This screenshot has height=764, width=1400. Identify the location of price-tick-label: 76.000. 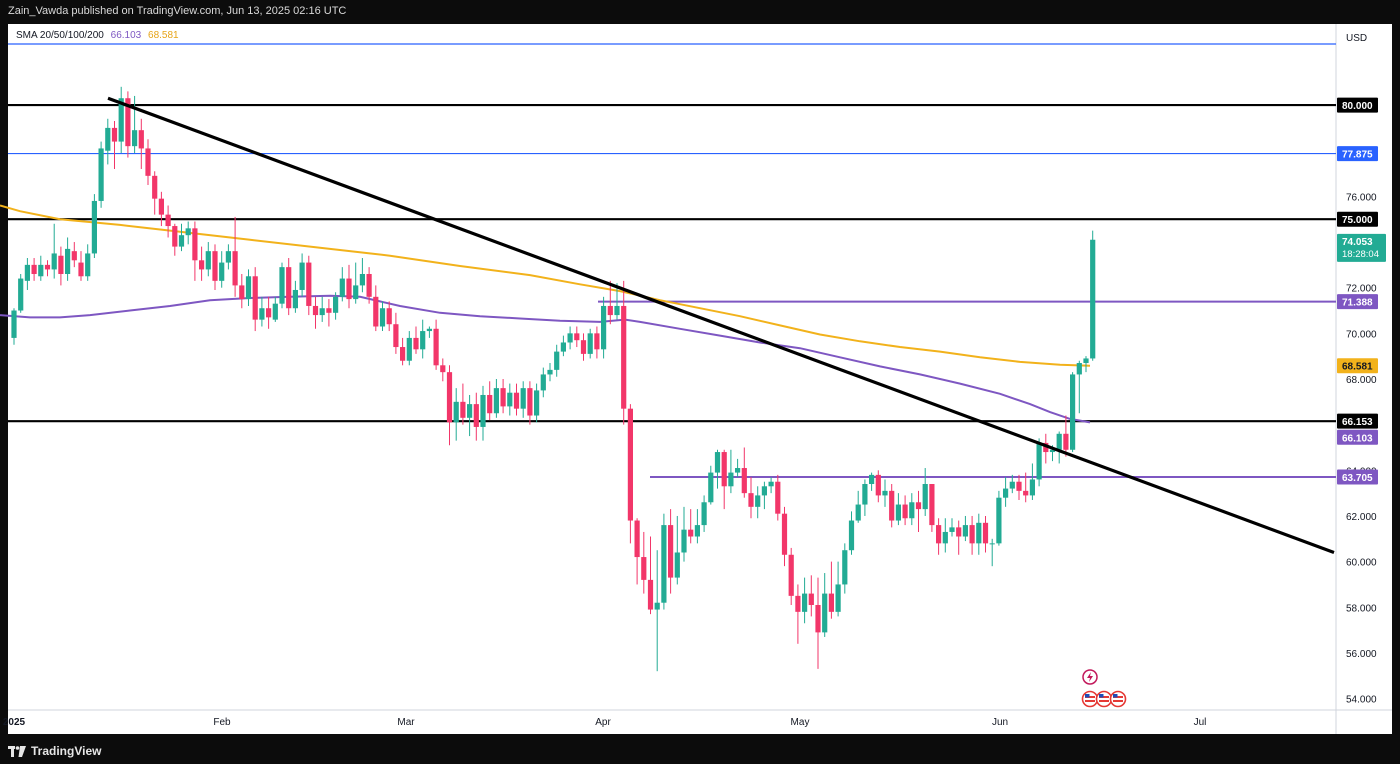
(1361, 197).